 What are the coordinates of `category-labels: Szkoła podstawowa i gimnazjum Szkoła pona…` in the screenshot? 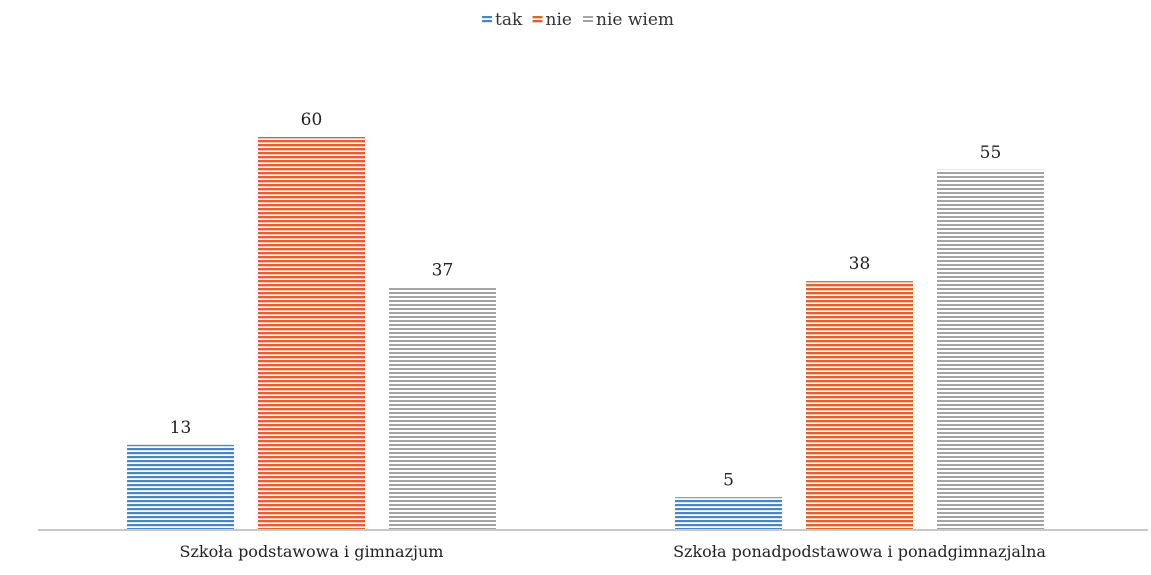 It's located at (613, 551).